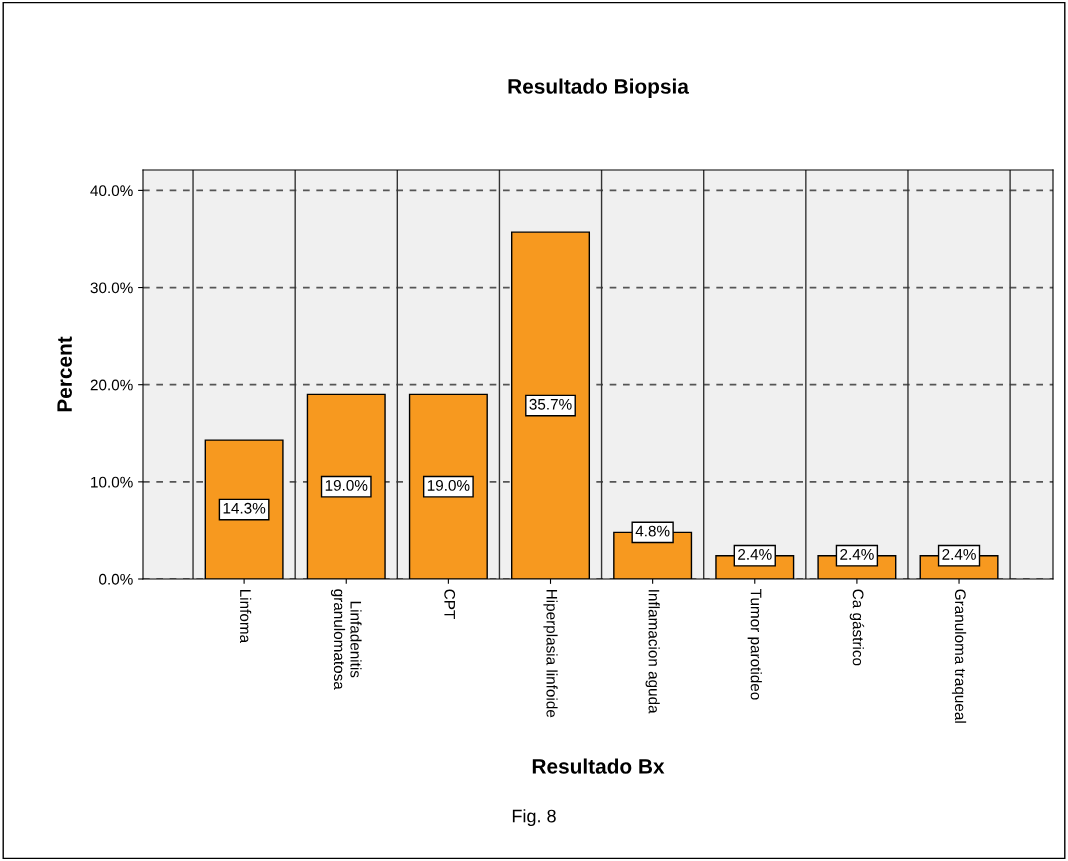 The height and width of the screenshot is (861, 1068). Describe the element at coordinates (64, 374) in the screenshot. I see `y-axis-title: Percent` at that location.